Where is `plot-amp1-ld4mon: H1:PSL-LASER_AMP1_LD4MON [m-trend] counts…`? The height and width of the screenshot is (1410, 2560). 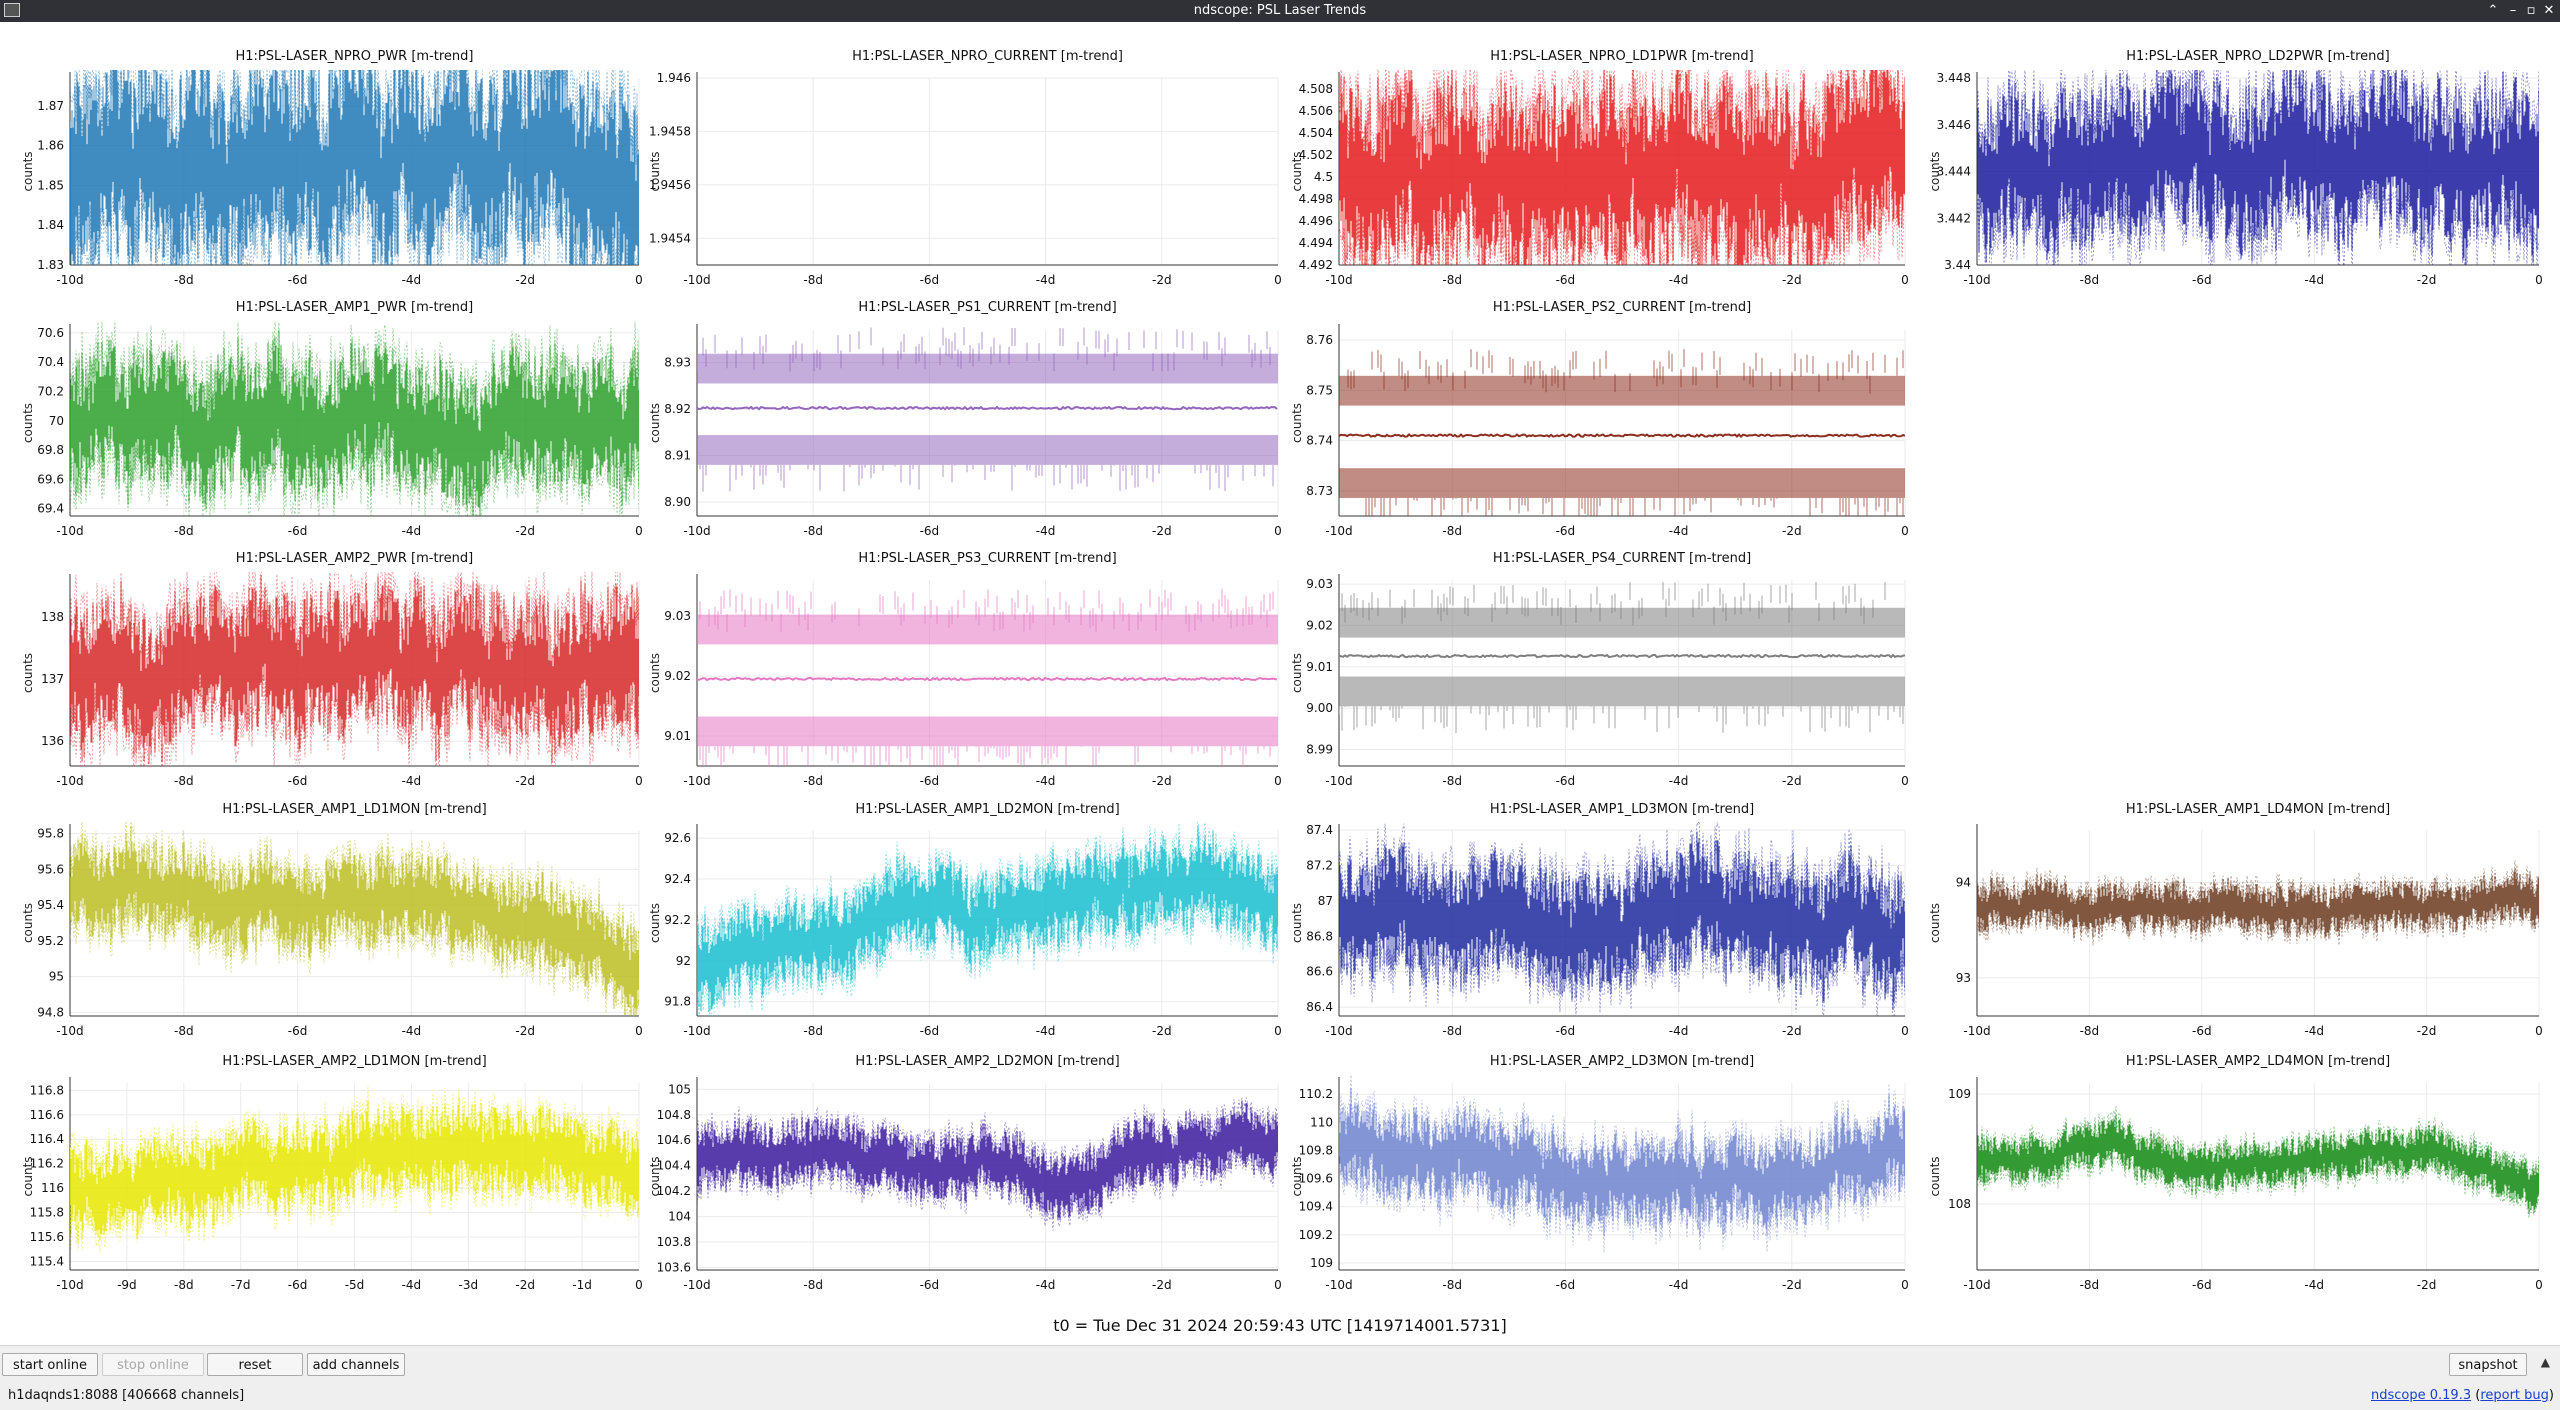
plot-amp1-ld4mon: H1:PSL-LASER_AMP1_LD4MON [m-trend] counts… is located at coordinates (2235, 920).